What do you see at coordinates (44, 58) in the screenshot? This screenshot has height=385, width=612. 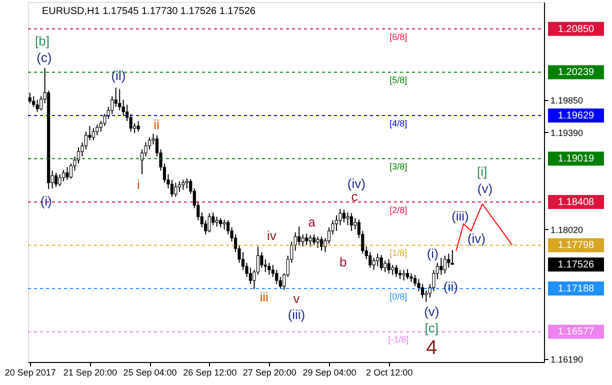 I see `annotation: (c)` at bounding box center [44, 58].